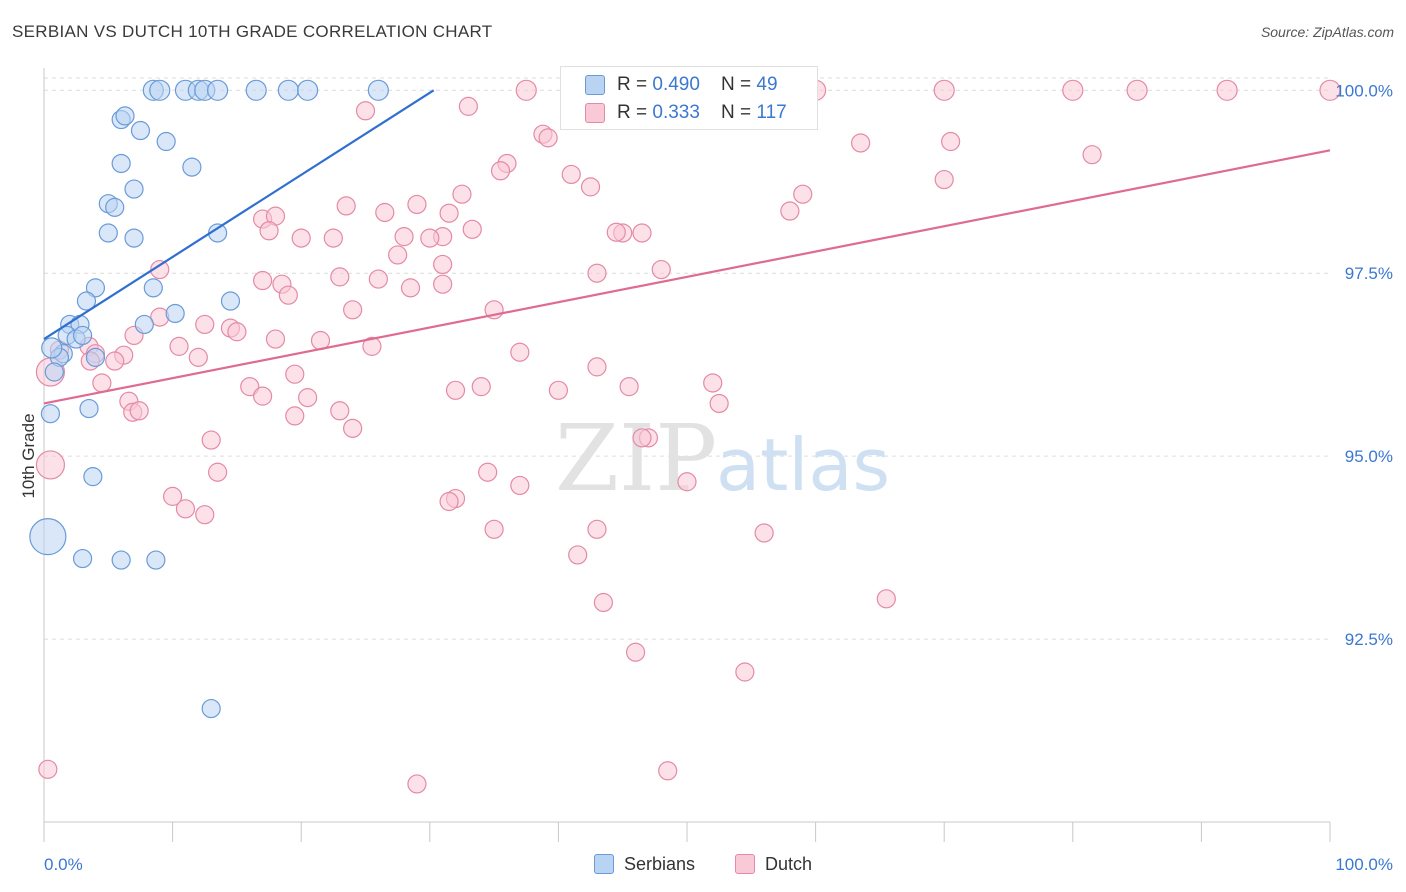 The width and height of the screenshot is (1406, 892). I want to click on n-value-serbians: 49, so click(767, 84).